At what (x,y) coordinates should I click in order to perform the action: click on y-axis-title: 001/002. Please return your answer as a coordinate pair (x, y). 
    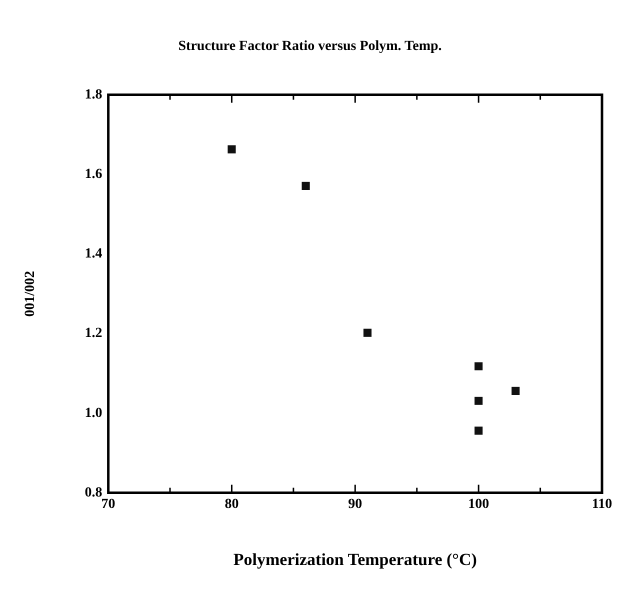
    Looking at the image, I should click on (30, 293).